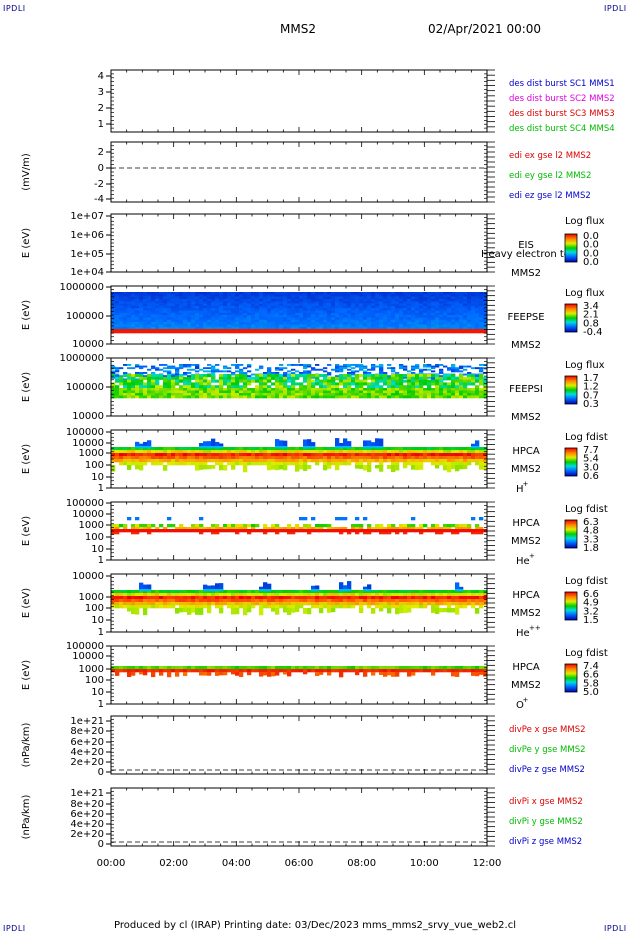 The image size is (630, 934). I want to click on spacecraft-label: MMS2, so click(526, 345).